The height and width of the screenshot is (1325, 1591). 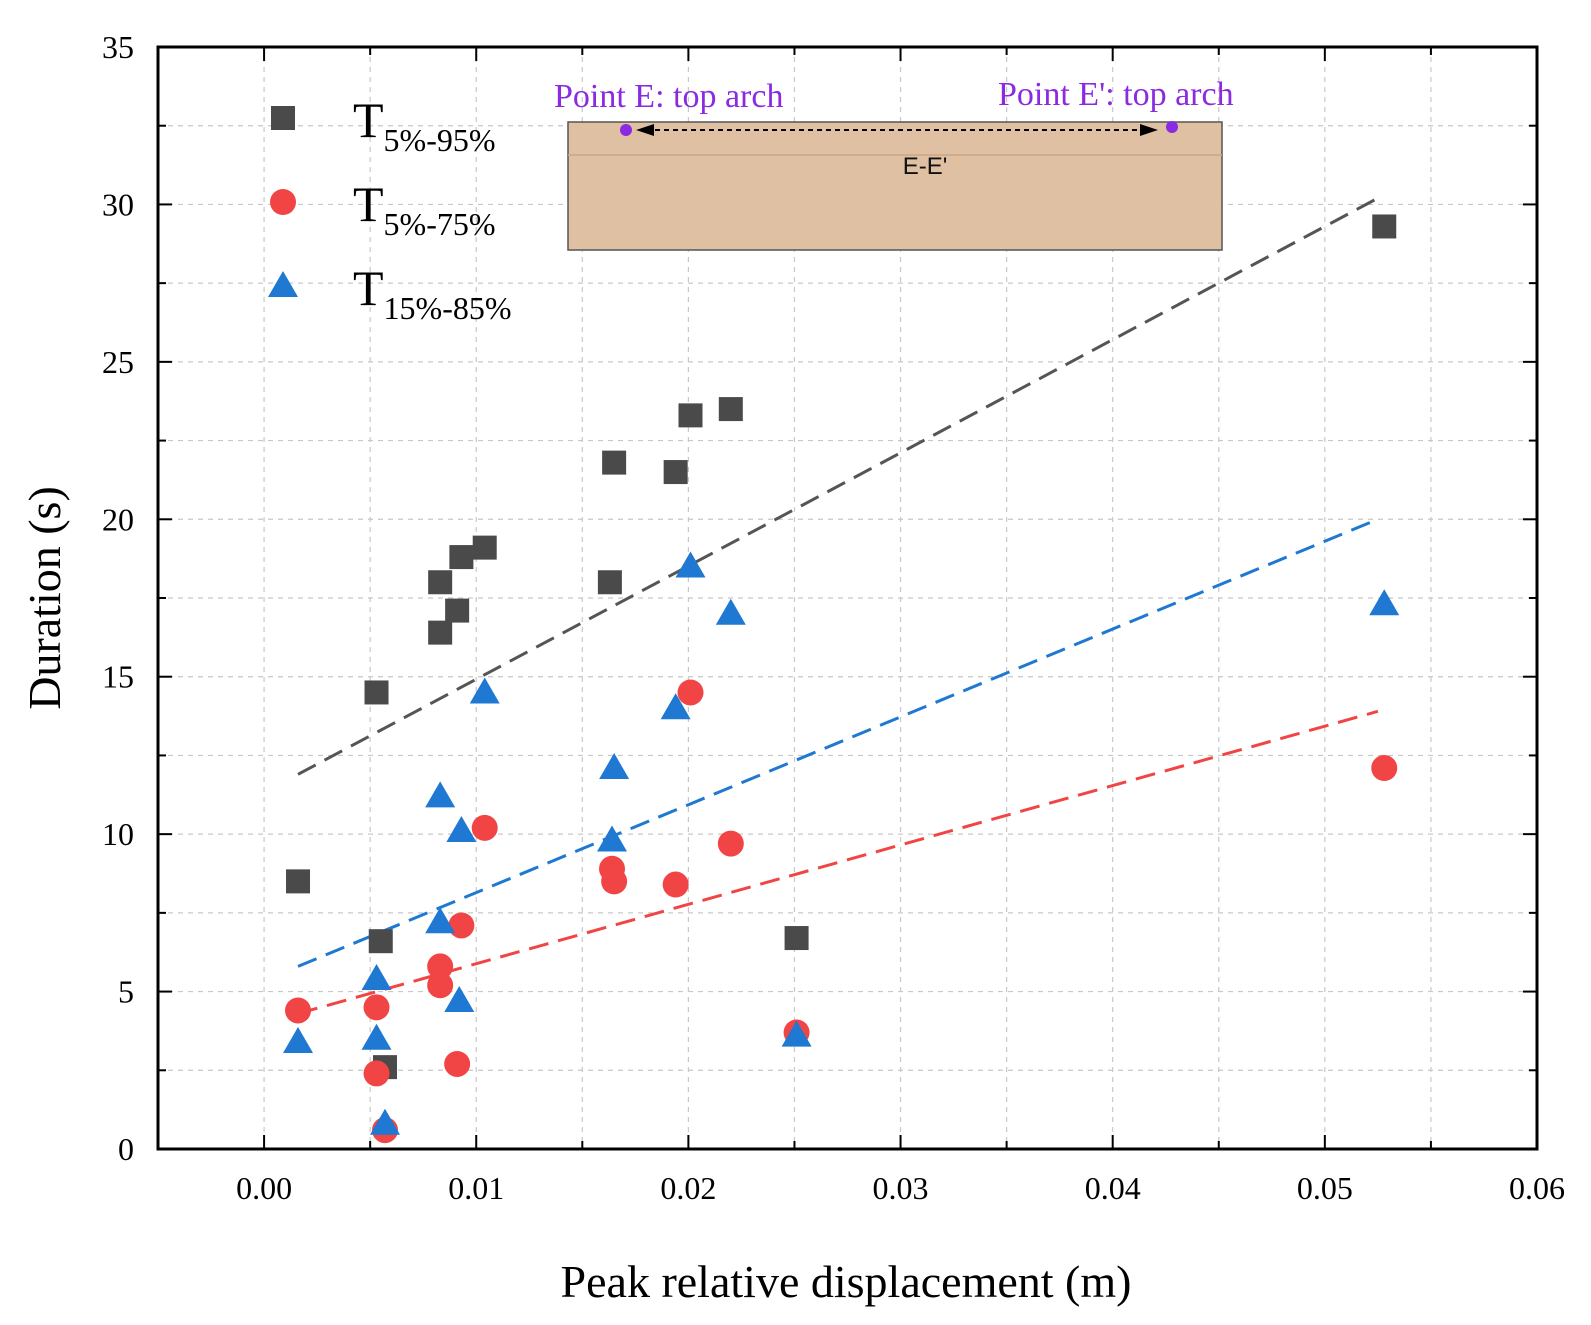 I want to click on legend-marker-square, so click(x=283, y=118).